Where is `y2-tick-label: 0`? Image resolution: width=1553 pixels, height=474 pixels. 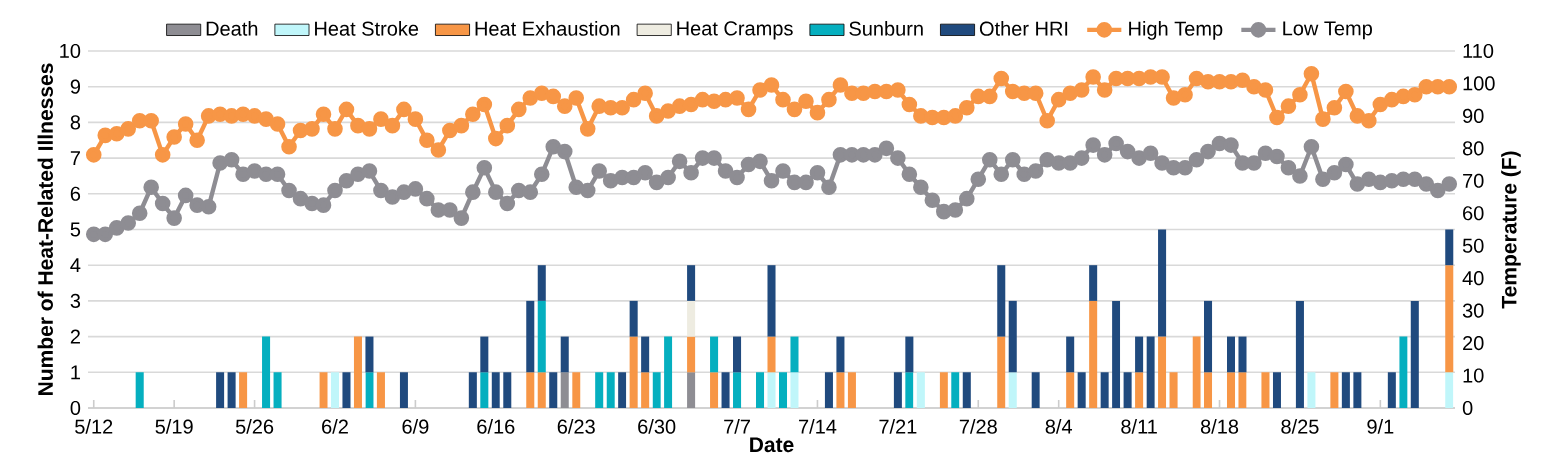 y2-tick-label: 0 is located at coordinates (1467, 408).